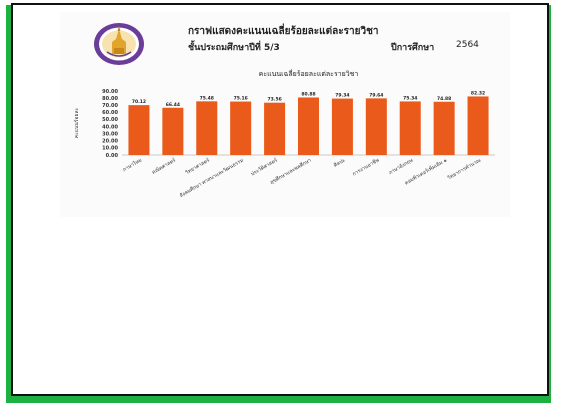 The height and width of the screenshot is (414, 561). I want to click on document-title: กราฟแสดงคะแนนเฉลี่ยร้อยละแต่ละรายวิชา, so click(283, 31).